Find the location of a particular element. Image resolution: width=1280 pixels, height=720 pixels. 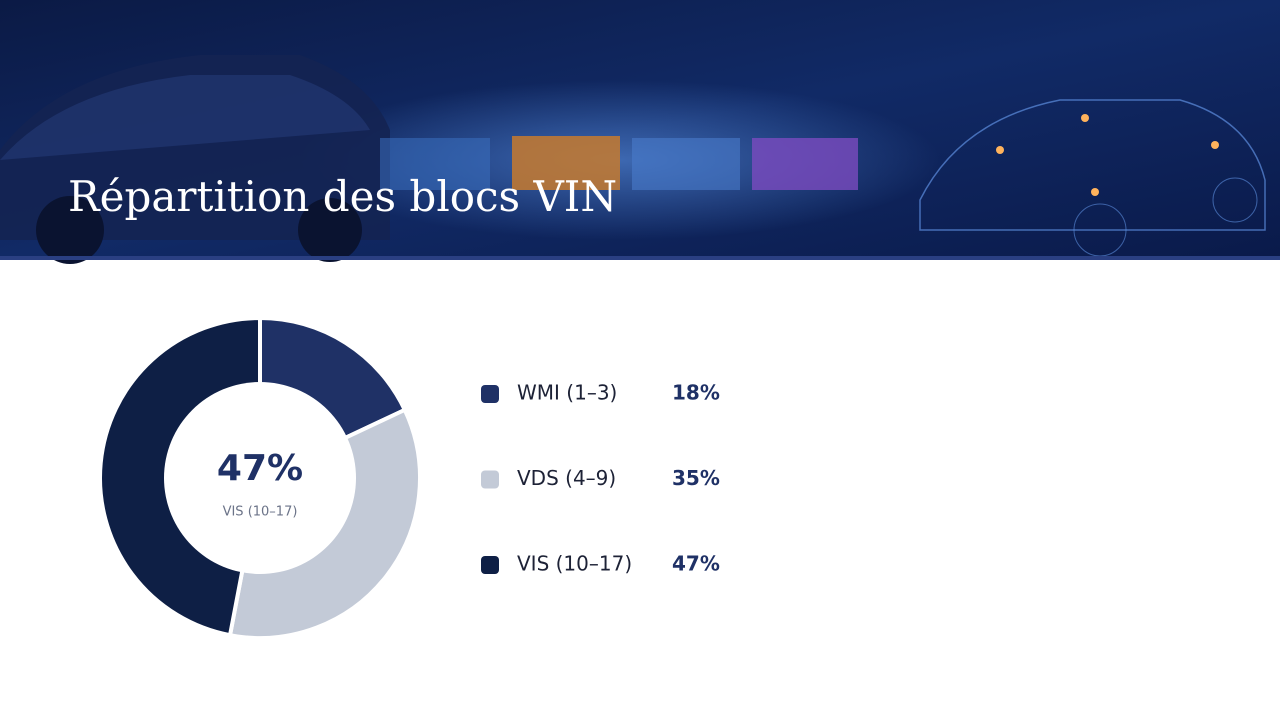

legend-label: VIS (10–17) is located at coordinates (574, 564).